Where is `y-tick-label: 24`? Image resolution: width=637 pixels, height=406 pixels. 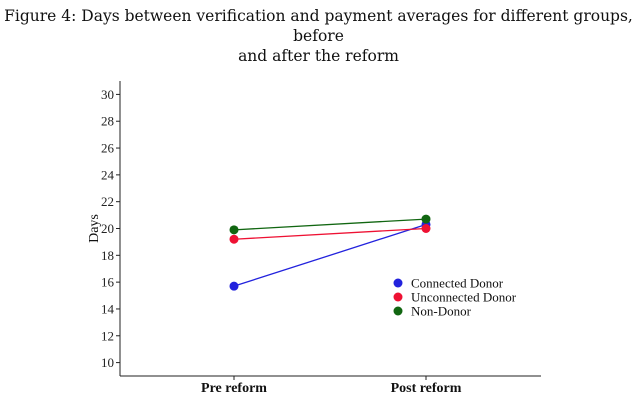
y-tick-label: 24 is located at coordinates (108, 174).